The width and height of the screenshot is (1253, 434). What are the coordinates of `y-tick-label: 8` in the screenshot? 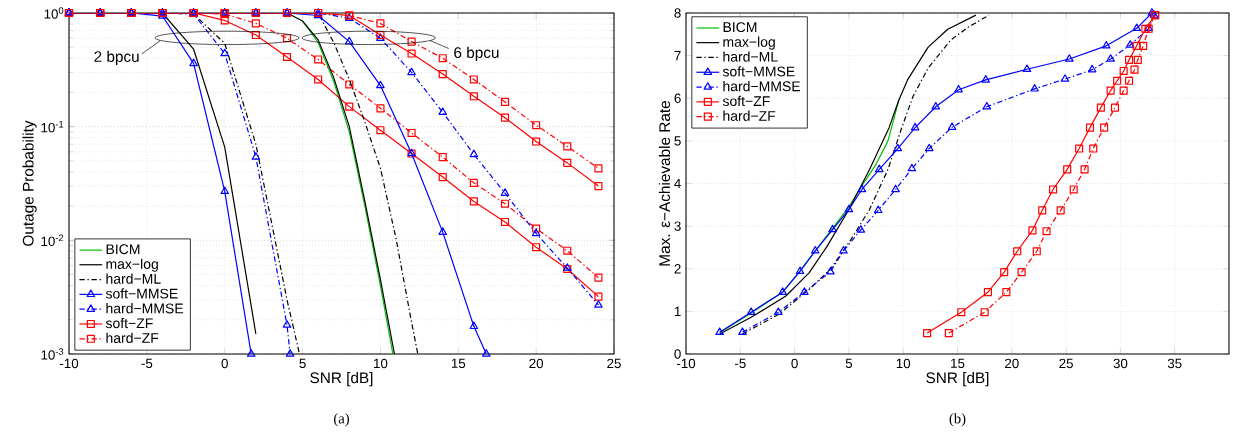 It's located at (677, 13).